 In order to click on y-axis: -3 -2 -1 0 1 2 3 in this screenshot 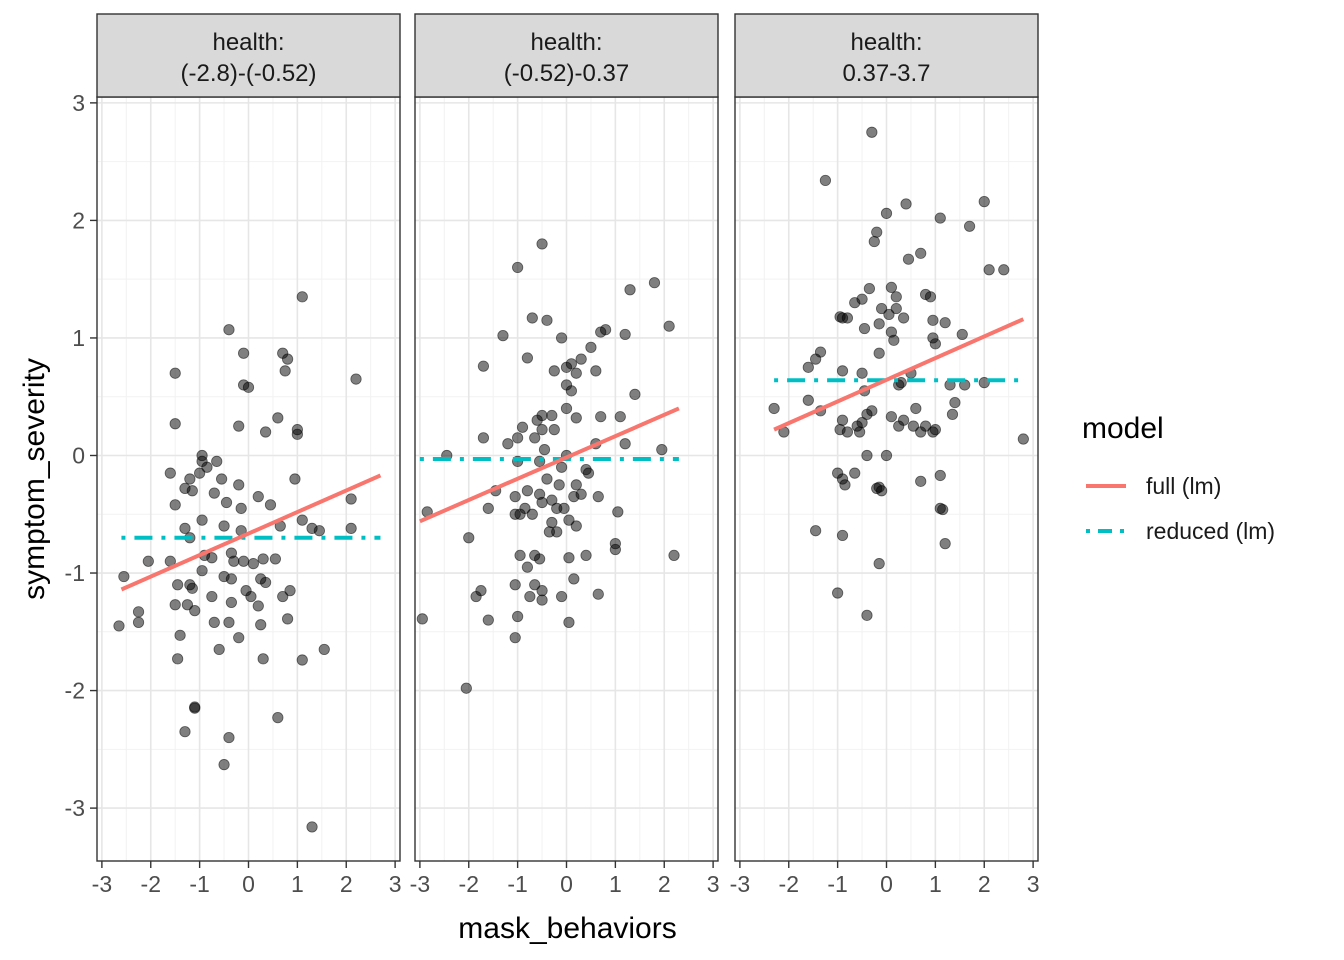, I will do `click(81, 455)`.